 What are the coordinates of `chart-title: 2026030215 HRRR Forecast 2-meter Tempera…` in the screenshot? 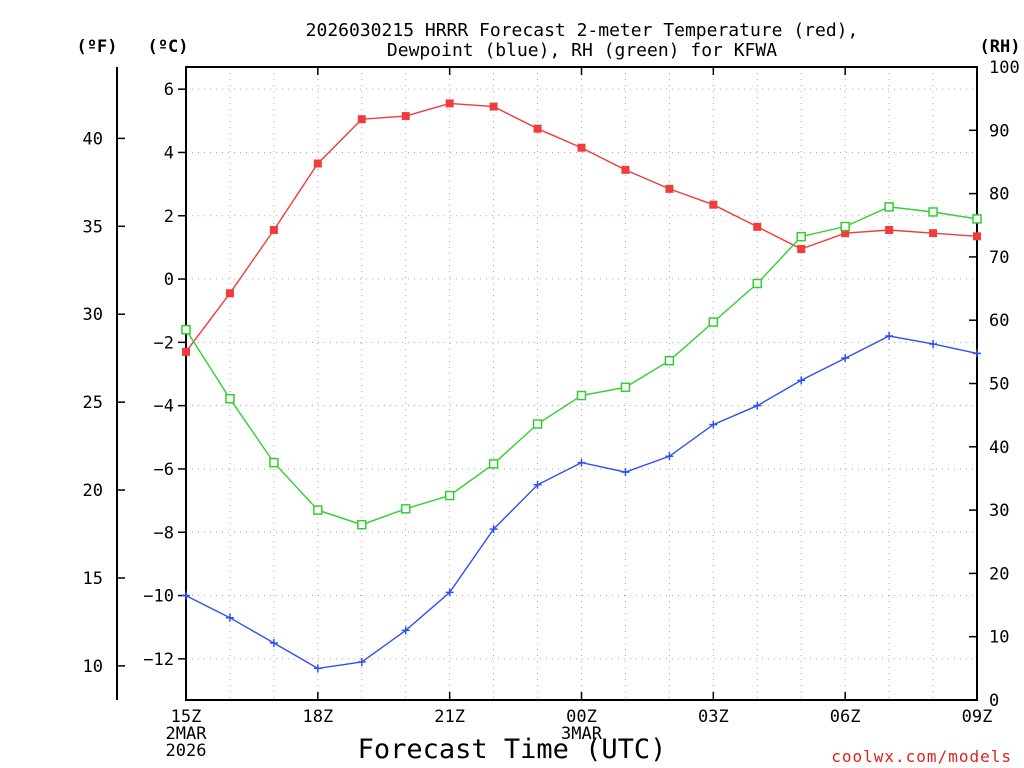 It's located at (582, 30).